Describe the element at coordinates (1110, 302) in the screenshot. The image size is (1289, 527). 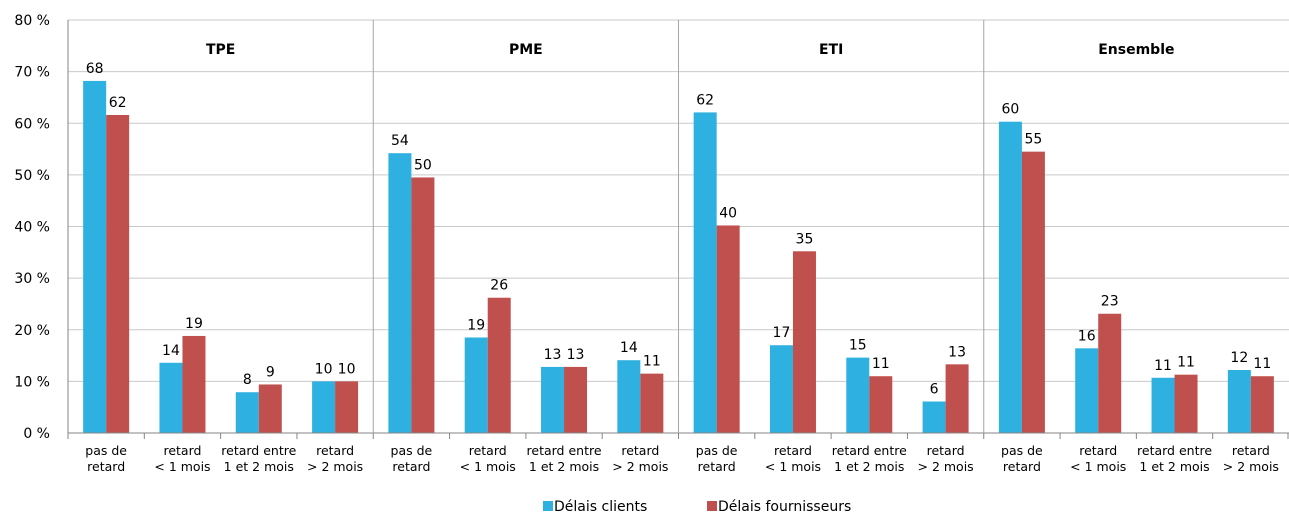
I see `data-label: 23` at that location.